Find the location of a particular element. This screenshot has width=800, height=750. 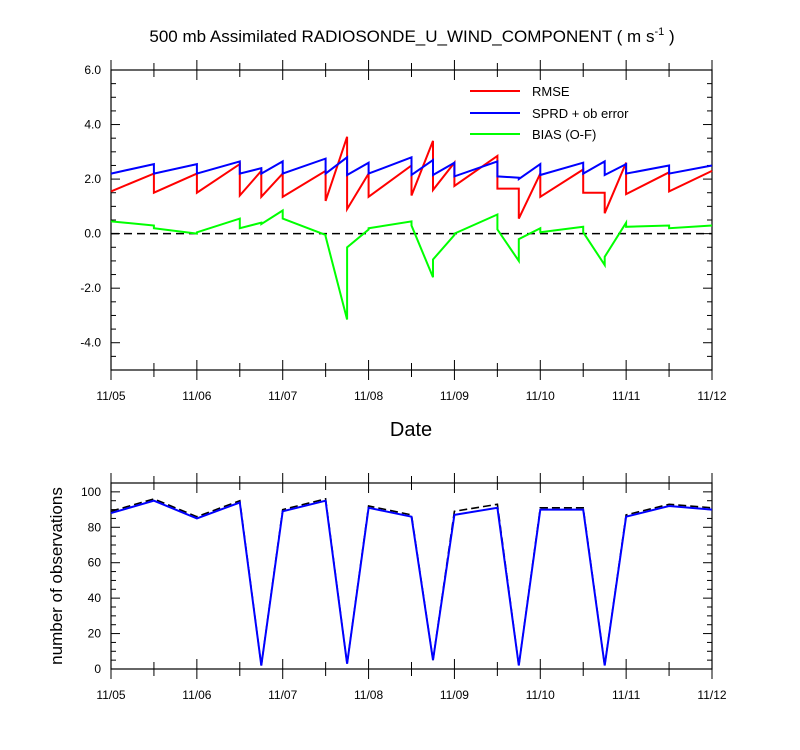

y-tick-label: 0.0 is located at coordinates (92, 234).